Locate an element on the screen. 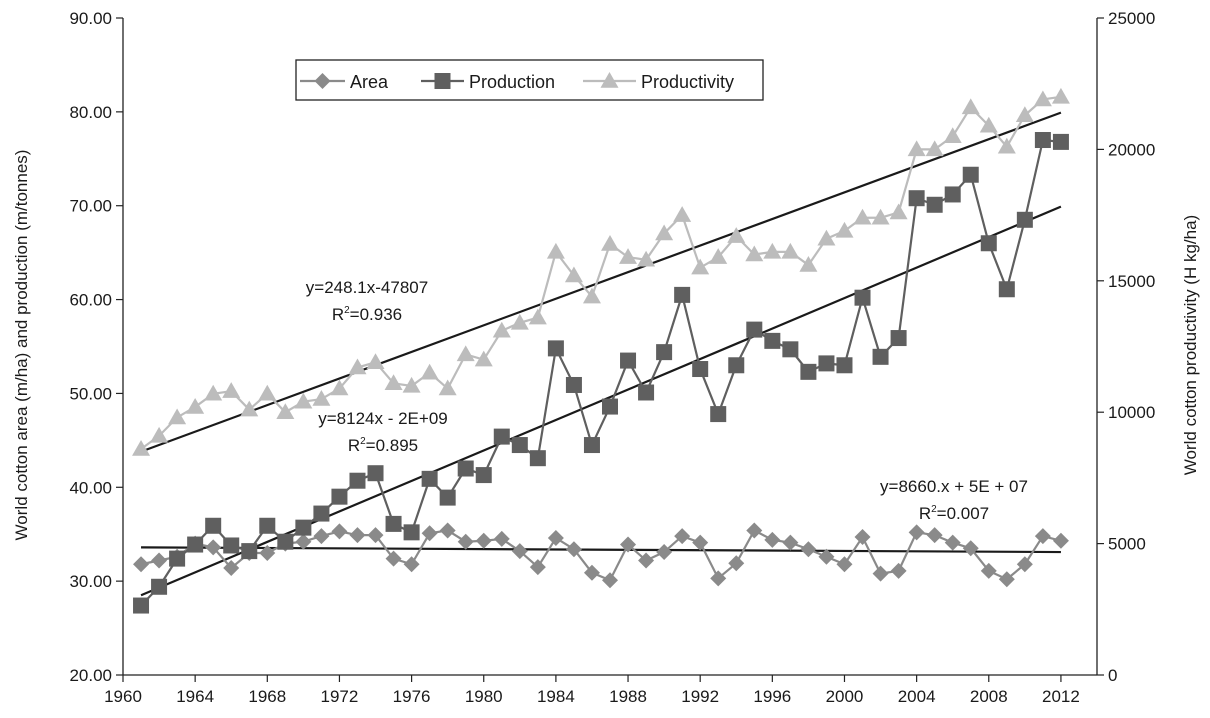  x-tick-label: 1976 is located at coordinates (412, 696).